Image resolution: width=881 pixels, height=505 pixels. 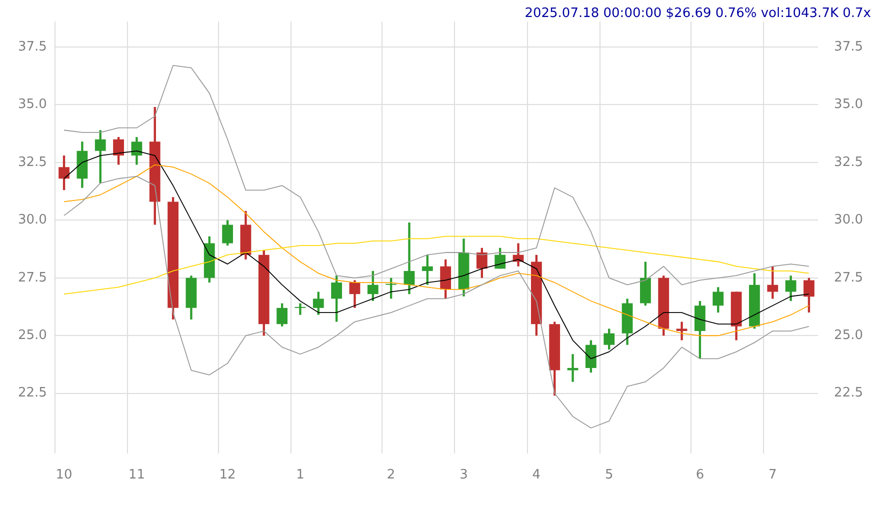 I want to click on chart-title: 2025.07.18 00:00:00 $26.69 0.76% vol:1043.7K 0.7x, so click(x=698, y=14).